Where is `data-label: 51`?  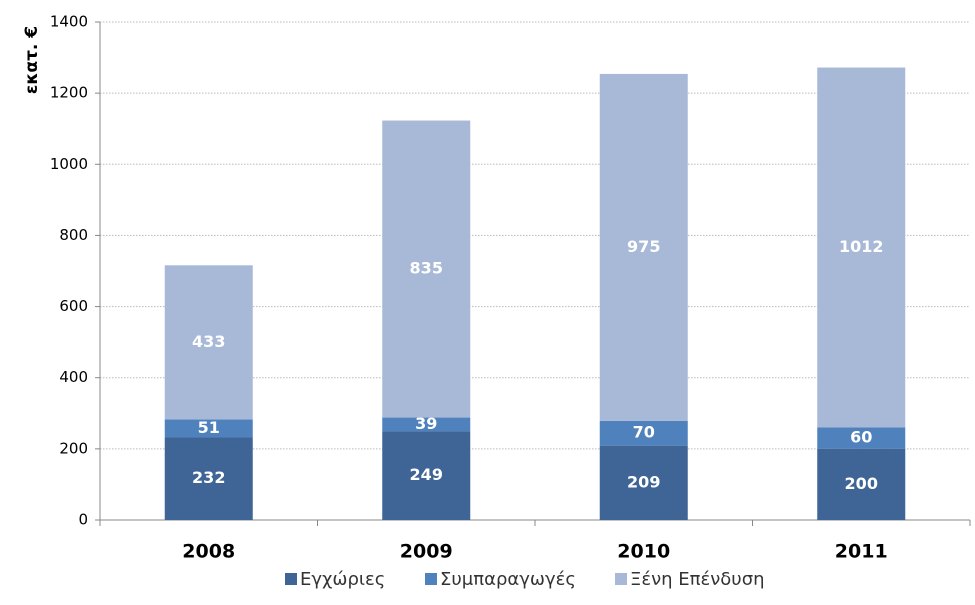 data-label: 51 is located at coordinates (209, 427).